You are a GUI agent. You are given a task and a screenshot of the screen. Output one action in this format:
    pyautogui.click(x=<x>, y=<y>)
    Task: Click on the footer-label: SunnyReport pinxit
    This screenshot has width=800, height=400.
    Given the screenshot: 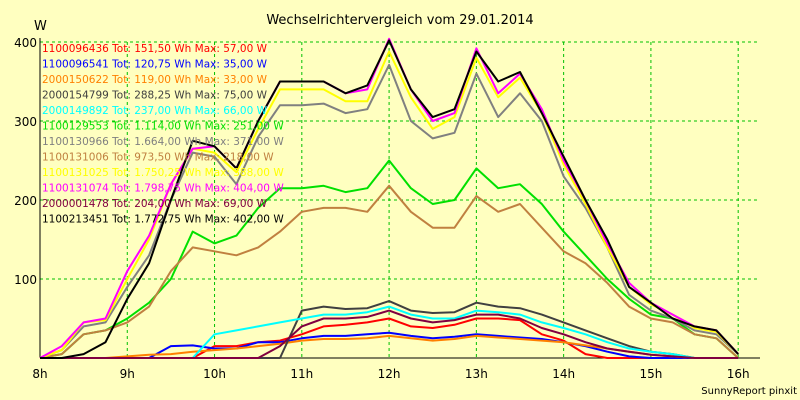 What is the action you would take?
    pyautogui.click(x=749, y=391)
    